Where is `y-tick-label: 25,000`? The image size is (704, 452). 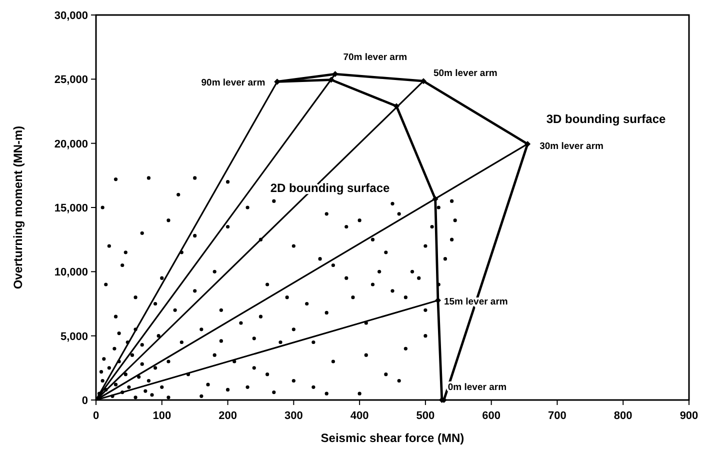
y-tick-label: 25,000 is located at coordinates (71, 80).